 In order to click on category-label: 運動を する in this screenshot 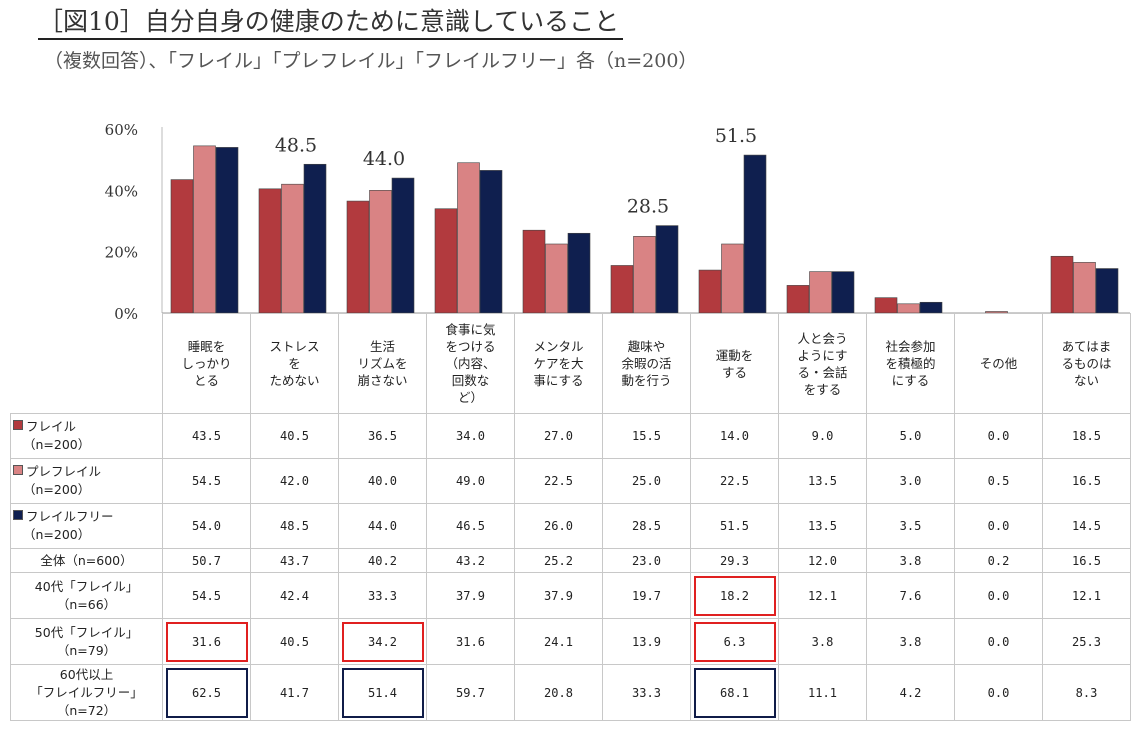, I will do `click(734, 363)`.